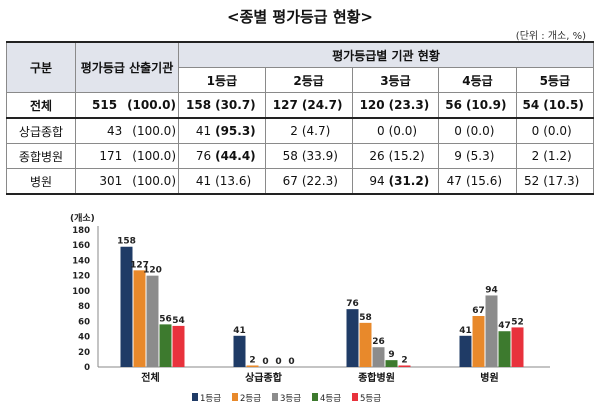 Image resolution: width=600 pixels, height=412 pixels. What do you see at coordinates (550, 36) in the screenshot?
I see `unit-note: (단위 : 개소, %)` at bounding box center [550, 36].